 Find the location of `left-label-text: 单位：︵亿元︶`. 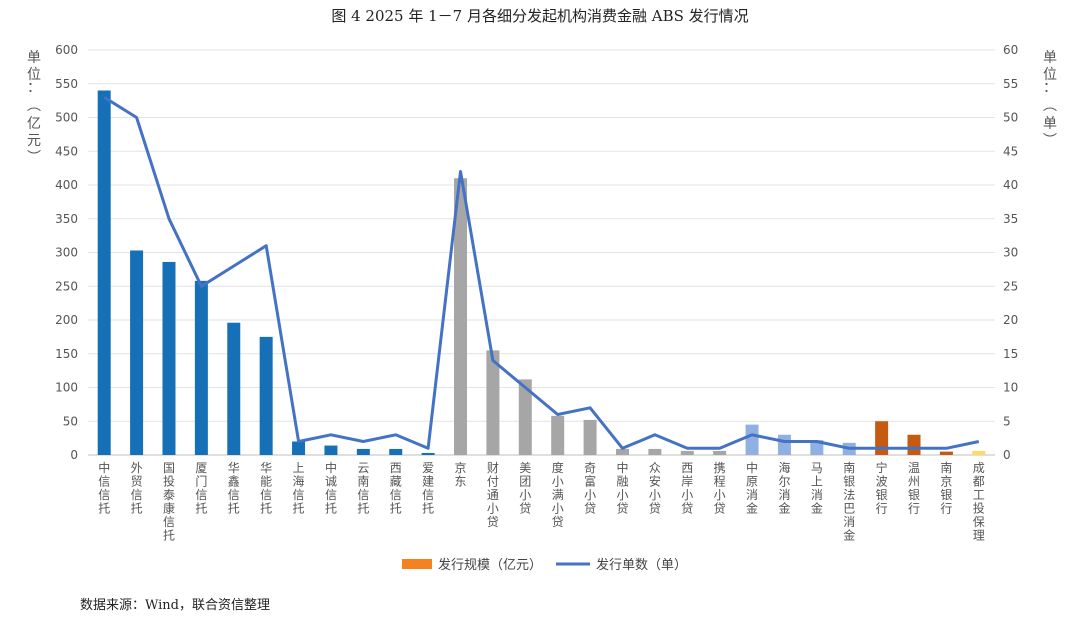

left-label-text: 单位：︵亿元︶ is located at coordinates (34, 108).